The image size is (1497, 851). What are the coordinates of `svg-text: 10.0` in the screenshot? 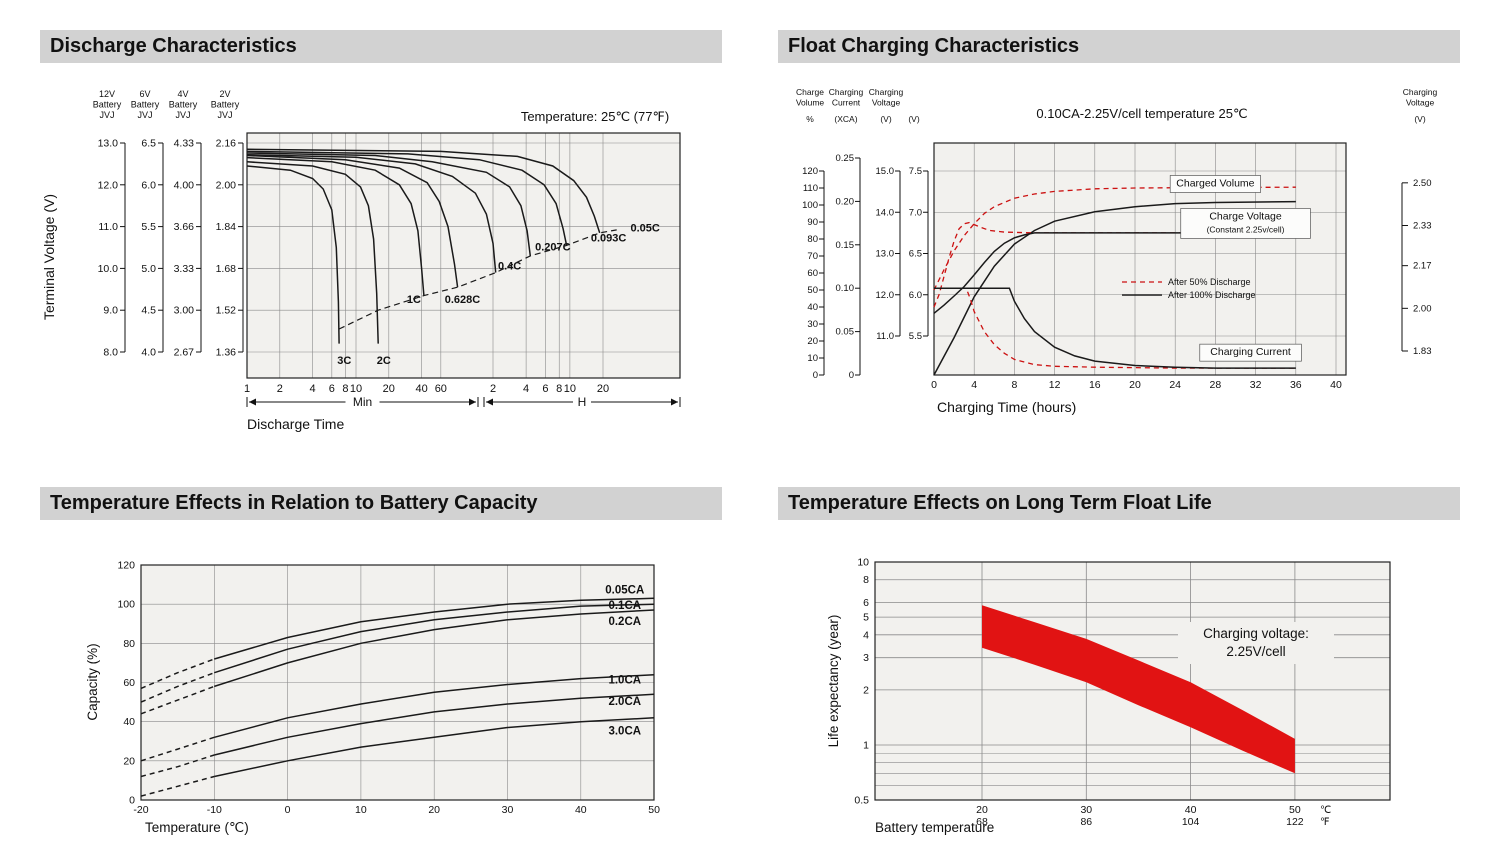 It's located at (108, 269).